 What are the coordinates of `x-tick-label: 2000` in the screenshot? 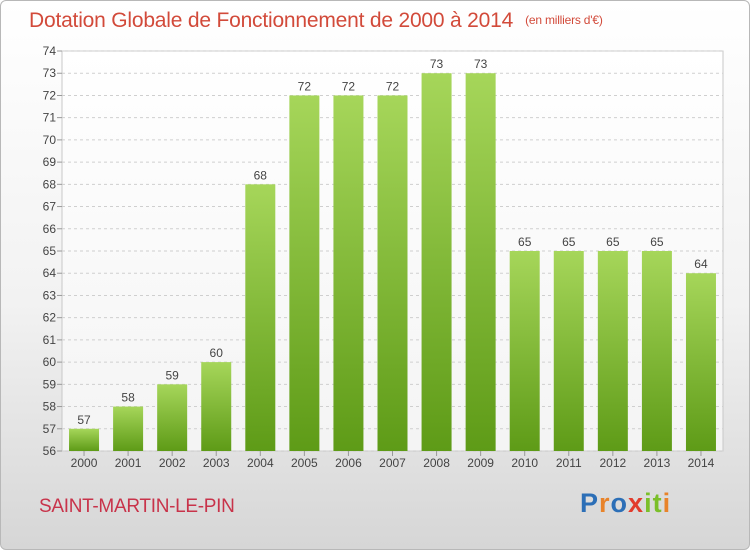 It's located at (84, 463).